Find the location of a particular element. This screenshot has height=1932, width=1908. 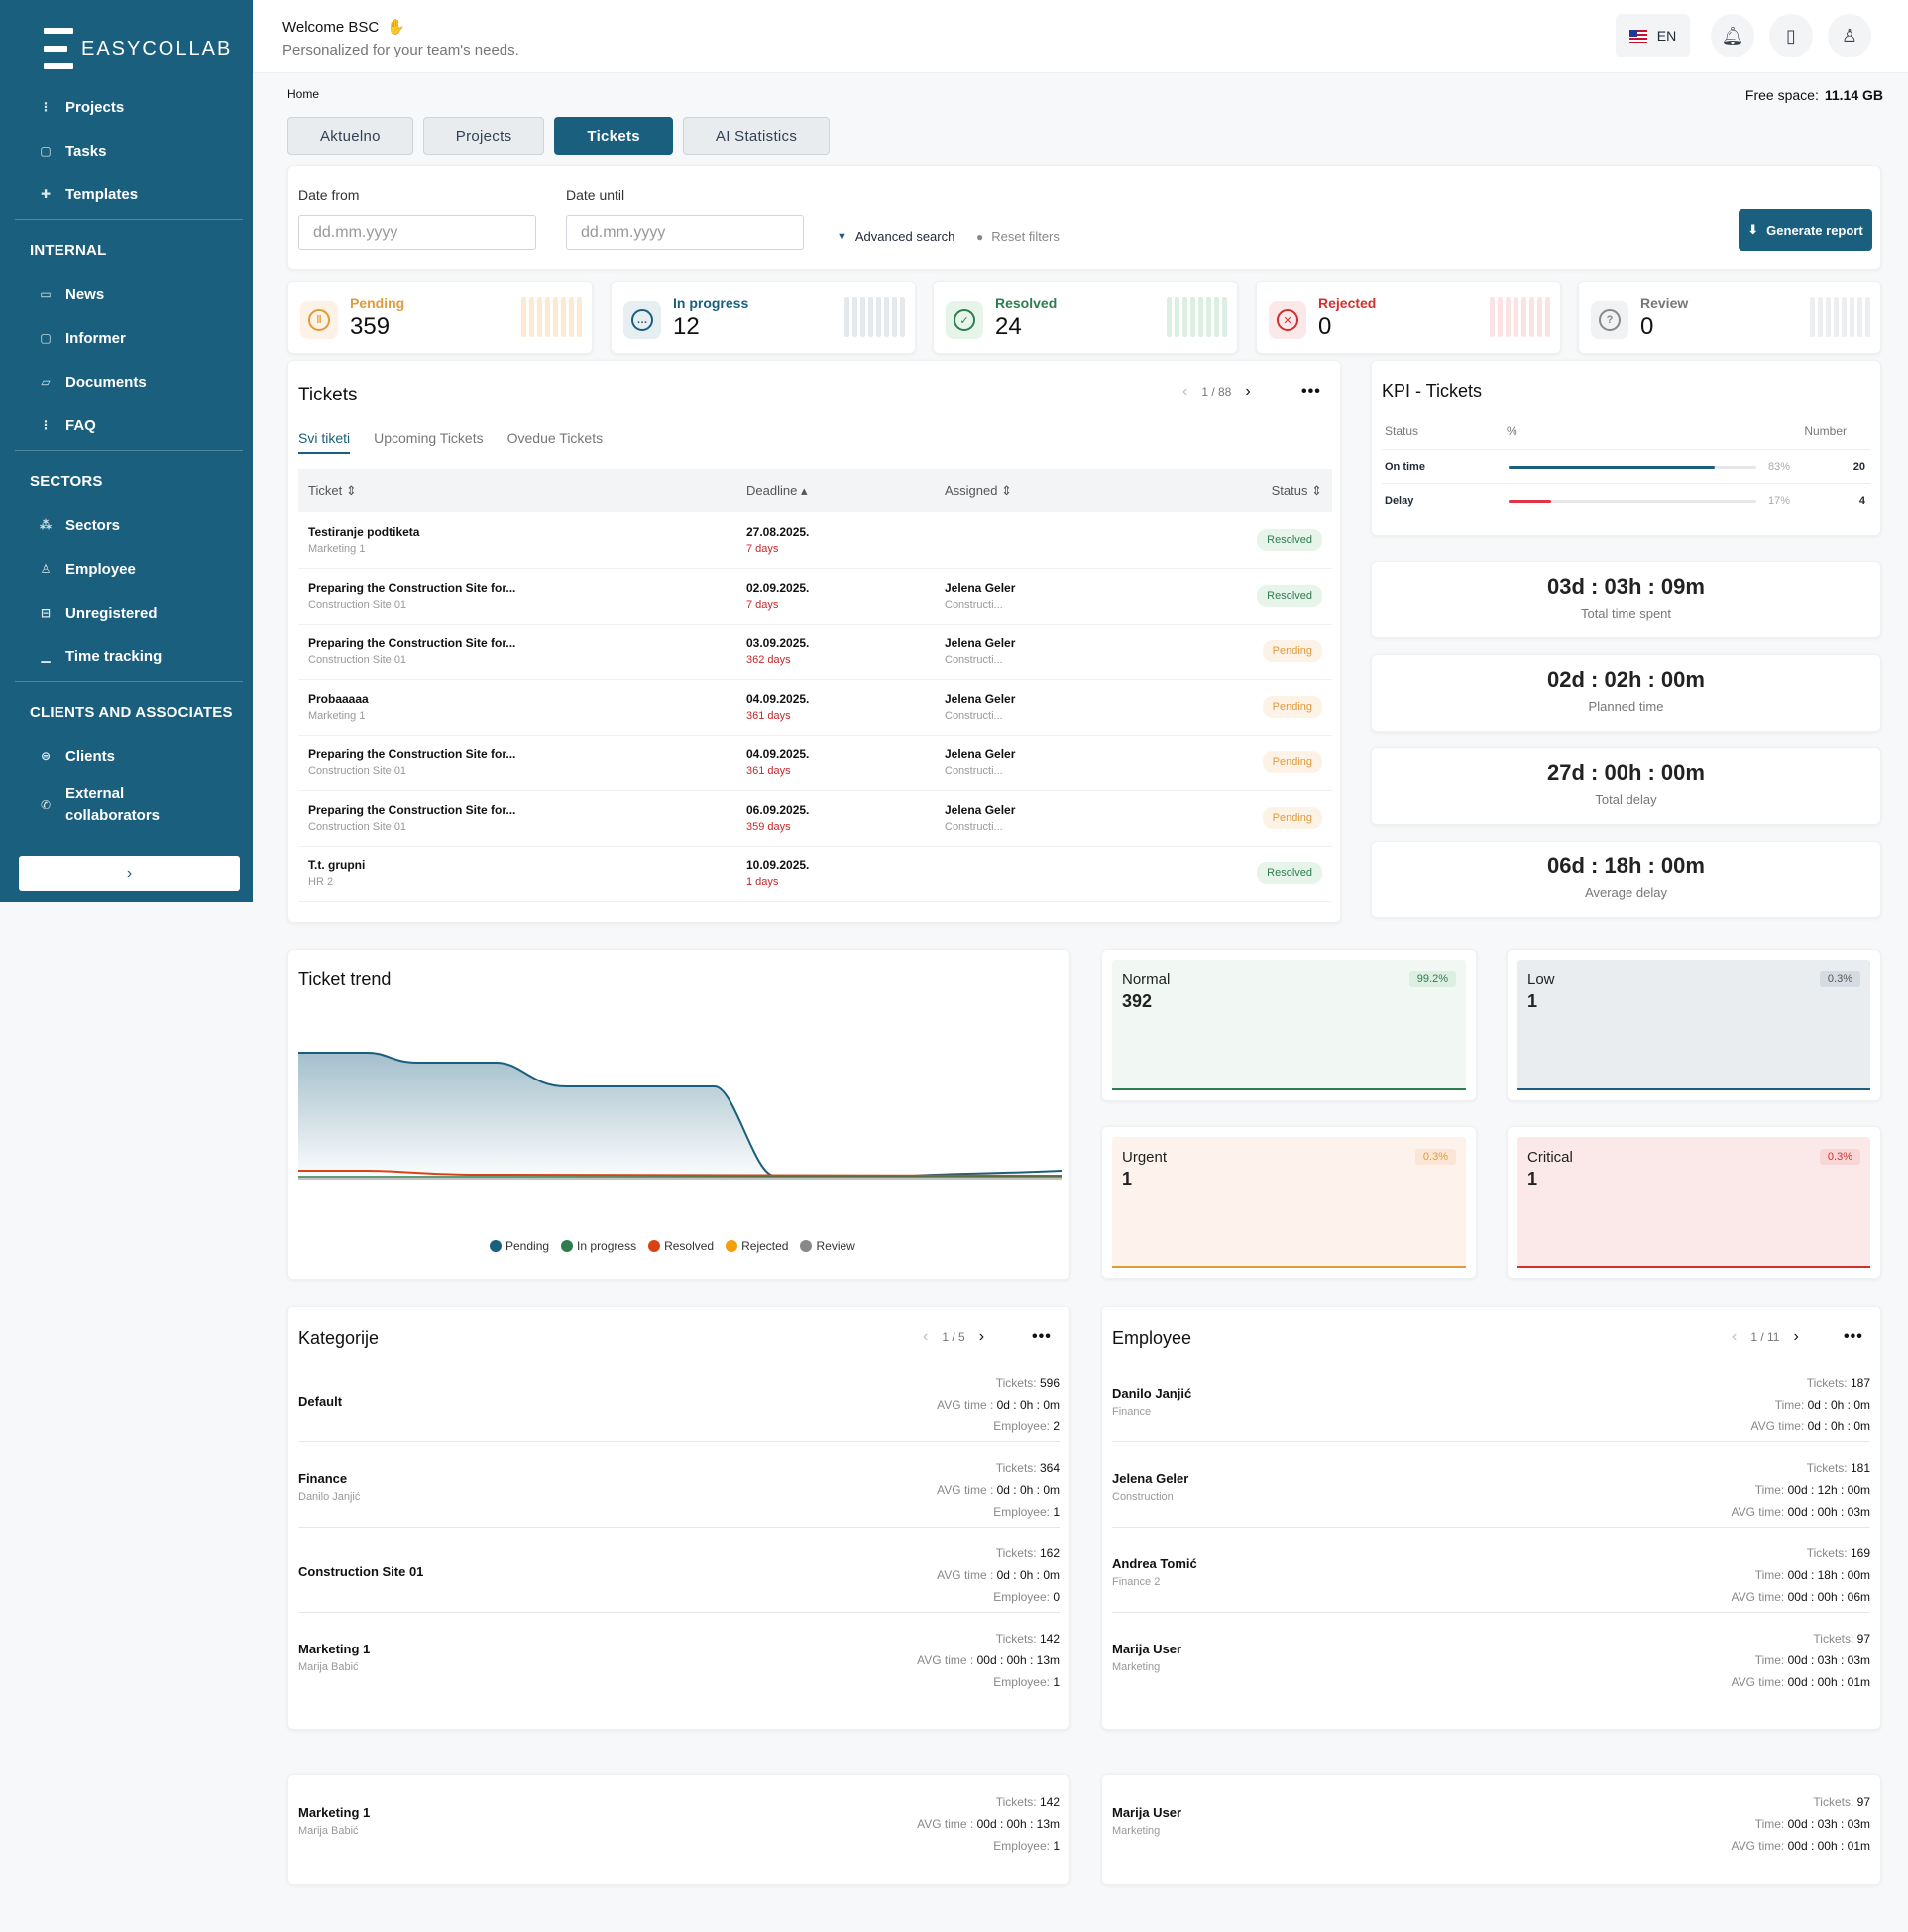

sectors-icon: ⁂ is located at coordinates (46, 525).